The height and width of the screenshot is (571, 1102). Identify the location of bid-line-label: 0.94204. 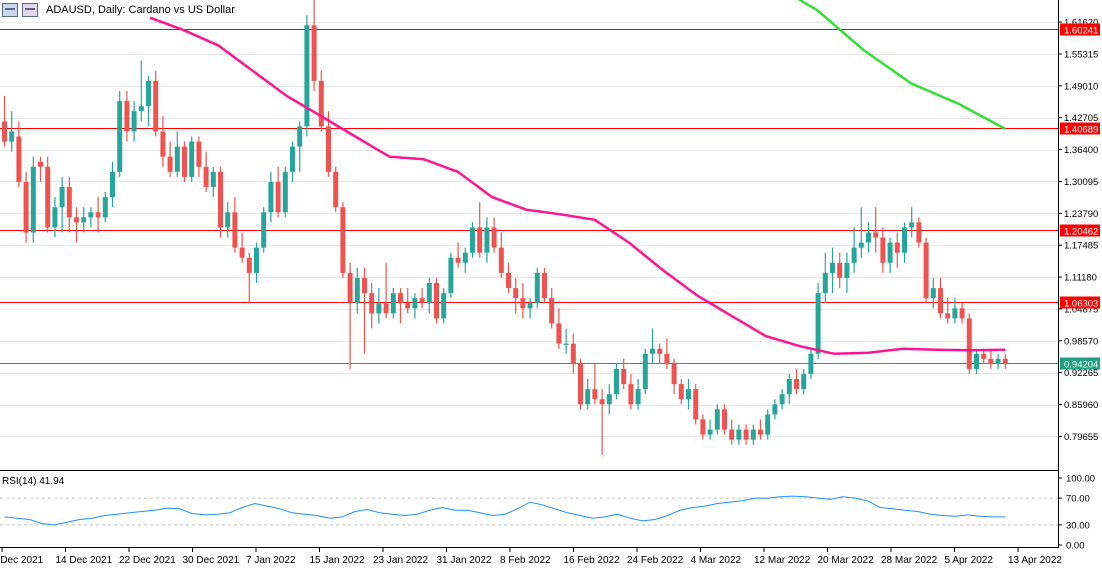
(1081, 365).